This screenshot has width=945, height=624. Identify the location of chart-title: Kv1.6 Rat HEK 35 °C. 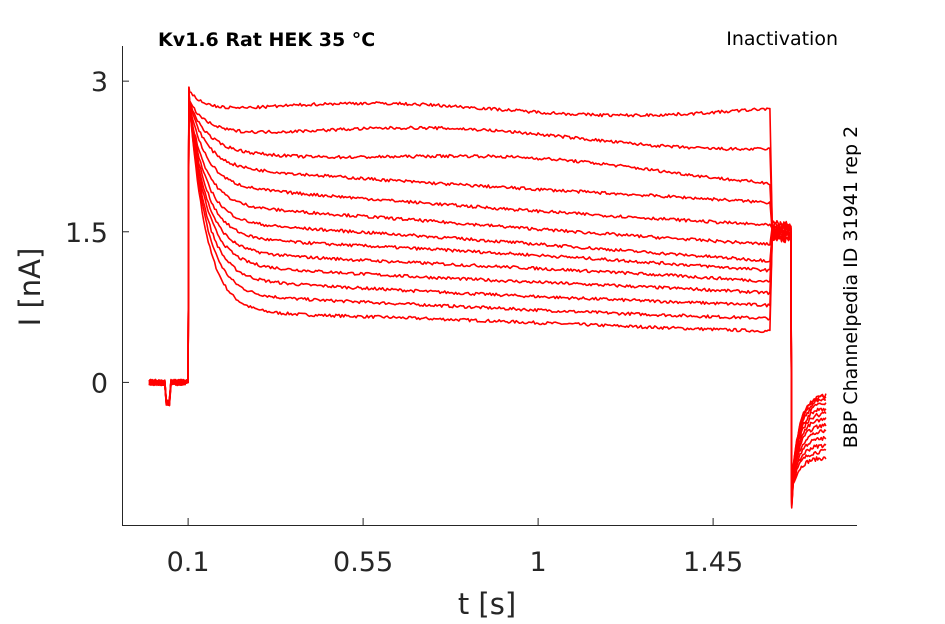
(266, 40).